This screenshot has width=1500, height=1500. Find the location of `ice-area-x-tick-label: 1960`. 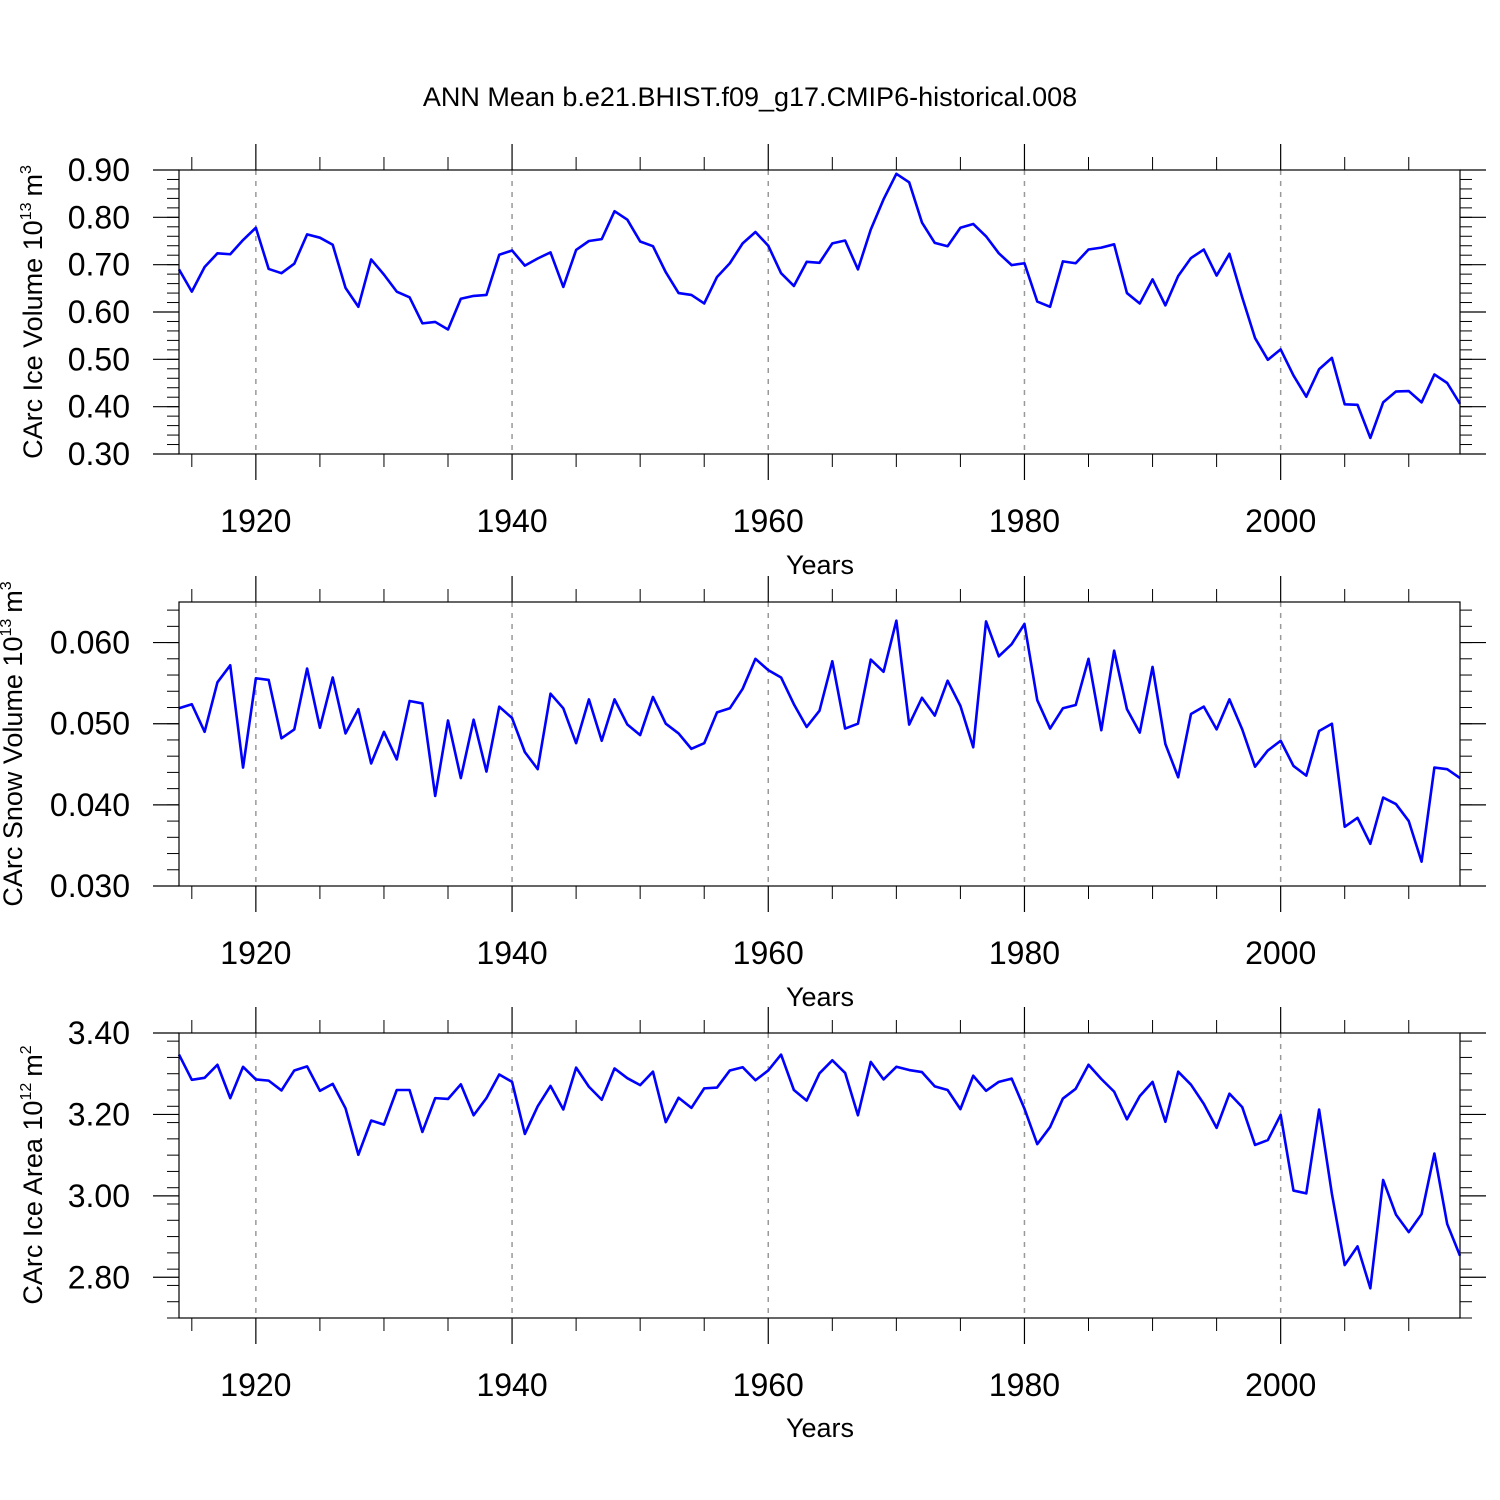

ice-area-x-tick-label: 1960 is located at coordinates (768, 1385).